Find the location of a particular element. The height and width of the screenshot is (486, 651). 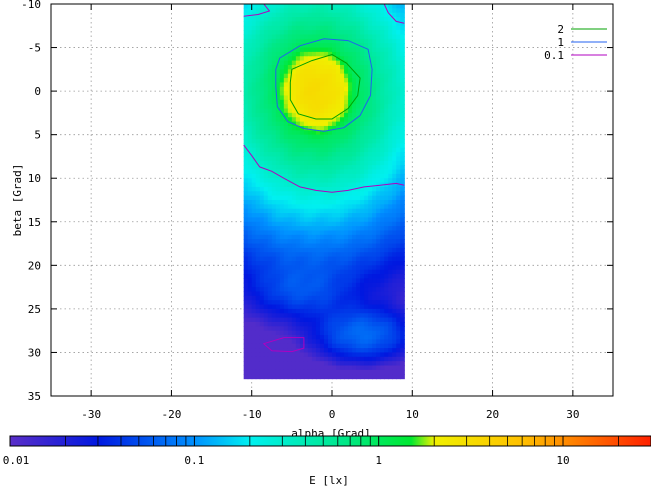

y-tick-label: 15 is located at coordinates (34, 222).